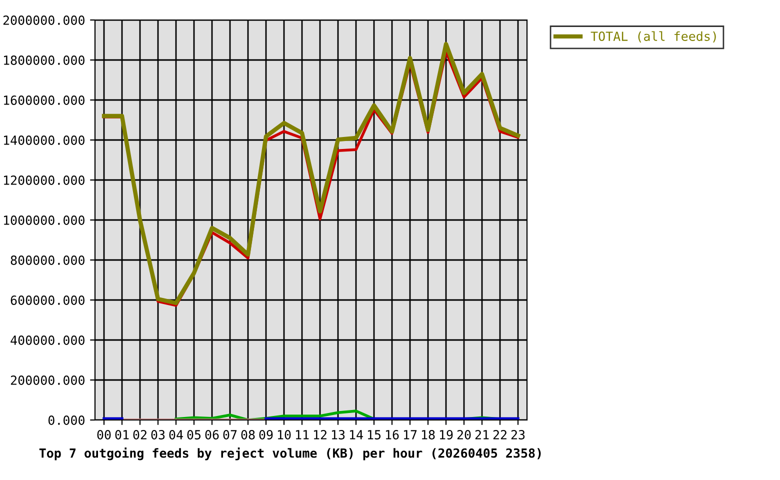  What do you see at coordinates (446, 435) in the screenshot?
I see `x-tick-label: 19` at bounding box center [446, 435].